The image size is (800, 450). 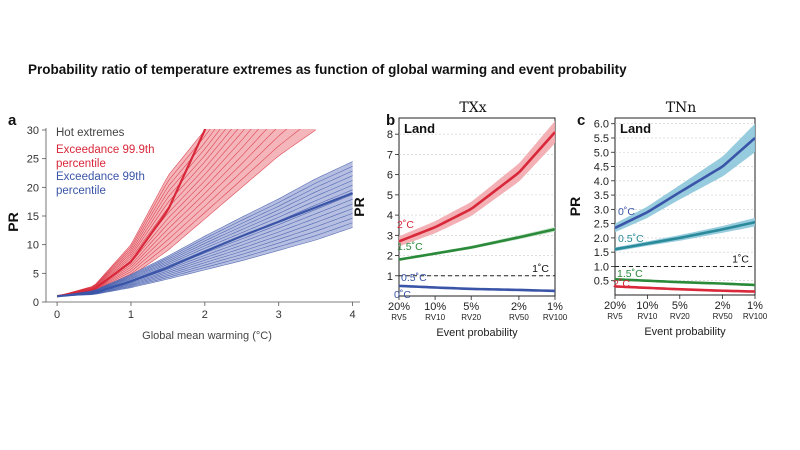 What do you see at coordinates (33, 217) in the screenshot?
I see `panel-a-ytick-label: 15` at bounding box center [33, 217].